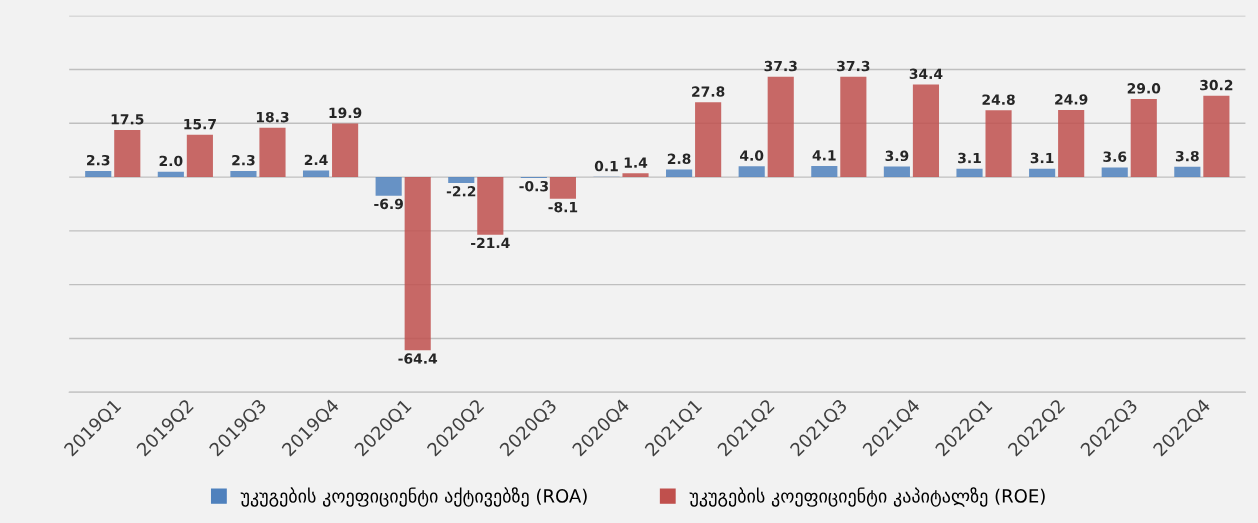 Image resolution: width=1258 pixels, height=523 pixels. What do you see at coordinates (1187, 156) in the screenshot?
I see `data-label: 3.8` at bounding box center [1187, 156].